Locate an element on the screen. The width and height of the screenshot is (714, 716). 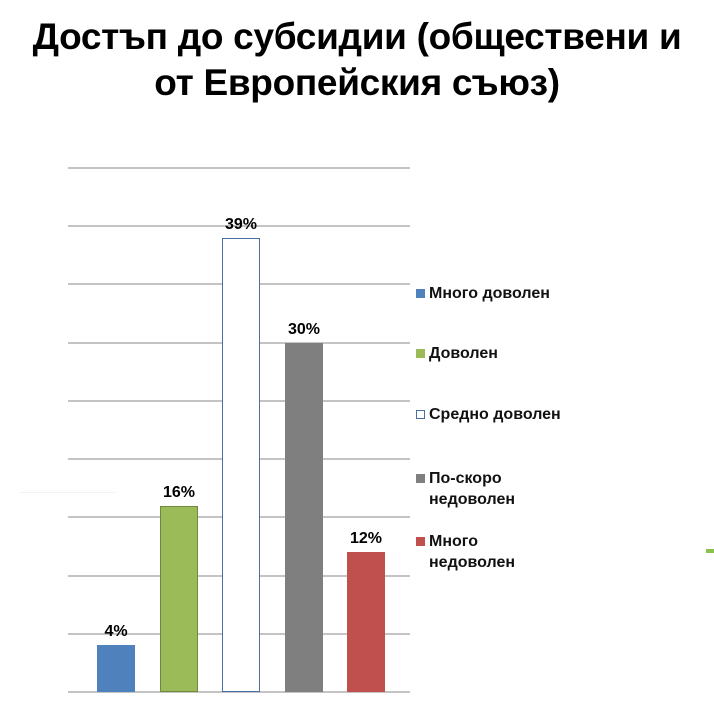
decorative-line is located at coordinates (67, 492).